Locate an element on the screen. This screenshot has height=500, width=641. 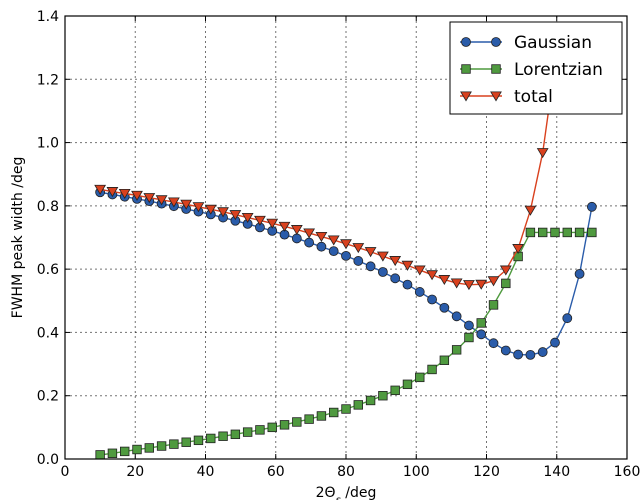
legend-item-lorentzian: Lorentzian is located at coordinates (531, 70).